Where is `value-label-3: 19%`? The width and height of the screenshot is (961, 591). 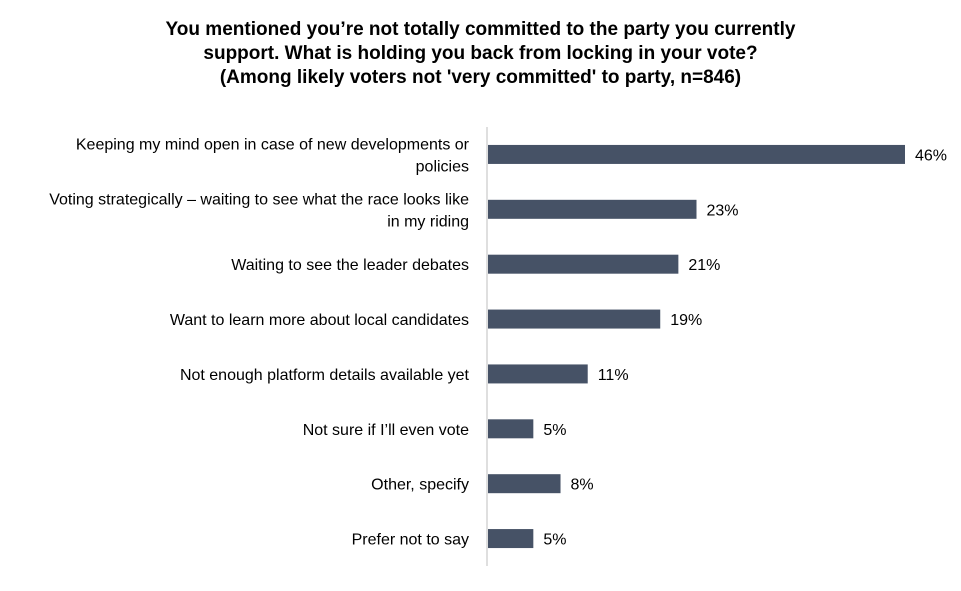 value-label-3: 19% is located at coordinates (686, 320).